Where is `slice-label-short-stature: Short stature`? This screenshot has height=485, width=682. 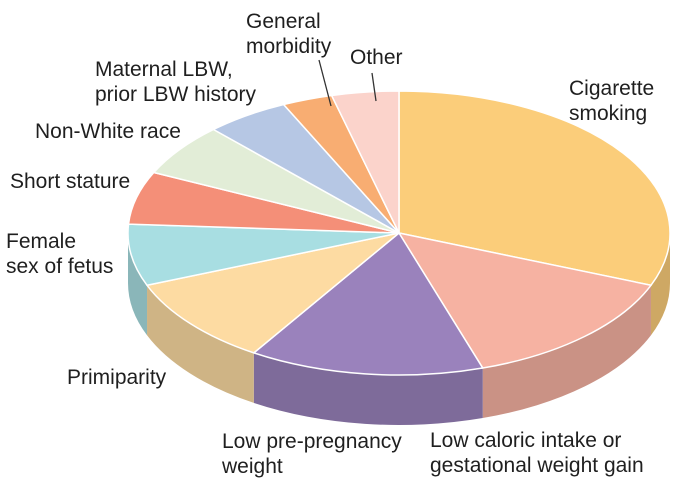
slice-label-short-stature: Short stature is located at coordinates (70, 181).